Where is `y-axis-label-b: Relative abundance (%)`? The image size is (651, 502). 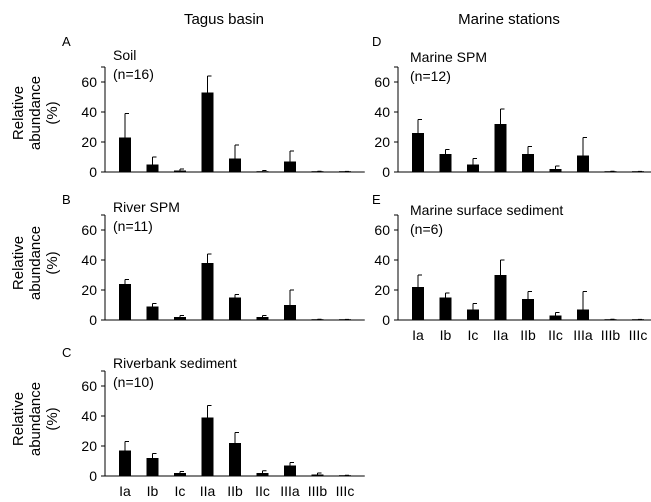
y-axis-label-b: Relative abundance (%) is located at coordinates (35, 263).